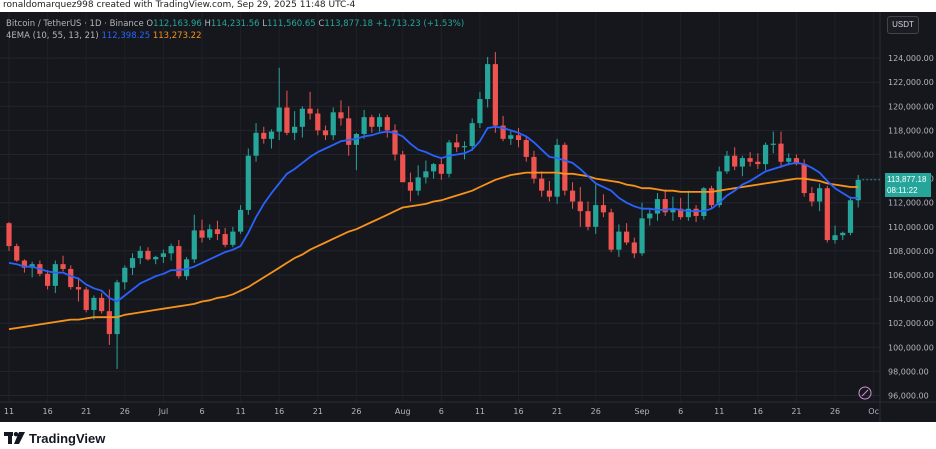  I want to click on replay-icon, so click(865, 393).